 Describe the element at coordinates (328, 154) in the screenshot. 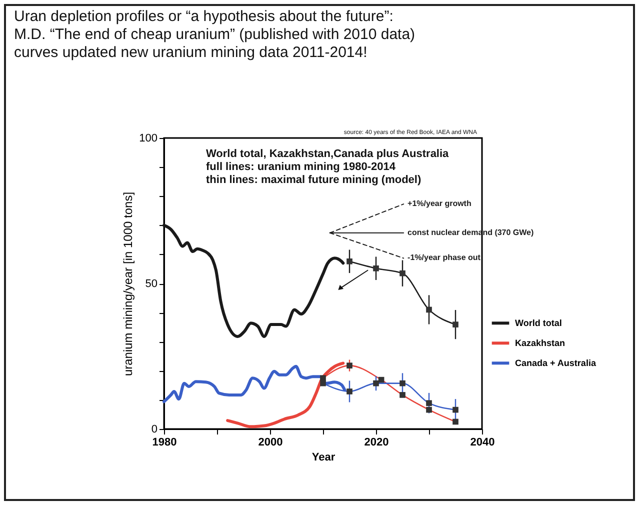

I see `annotation: World total, Kazakhstan,Canada plus Australia` at that location.